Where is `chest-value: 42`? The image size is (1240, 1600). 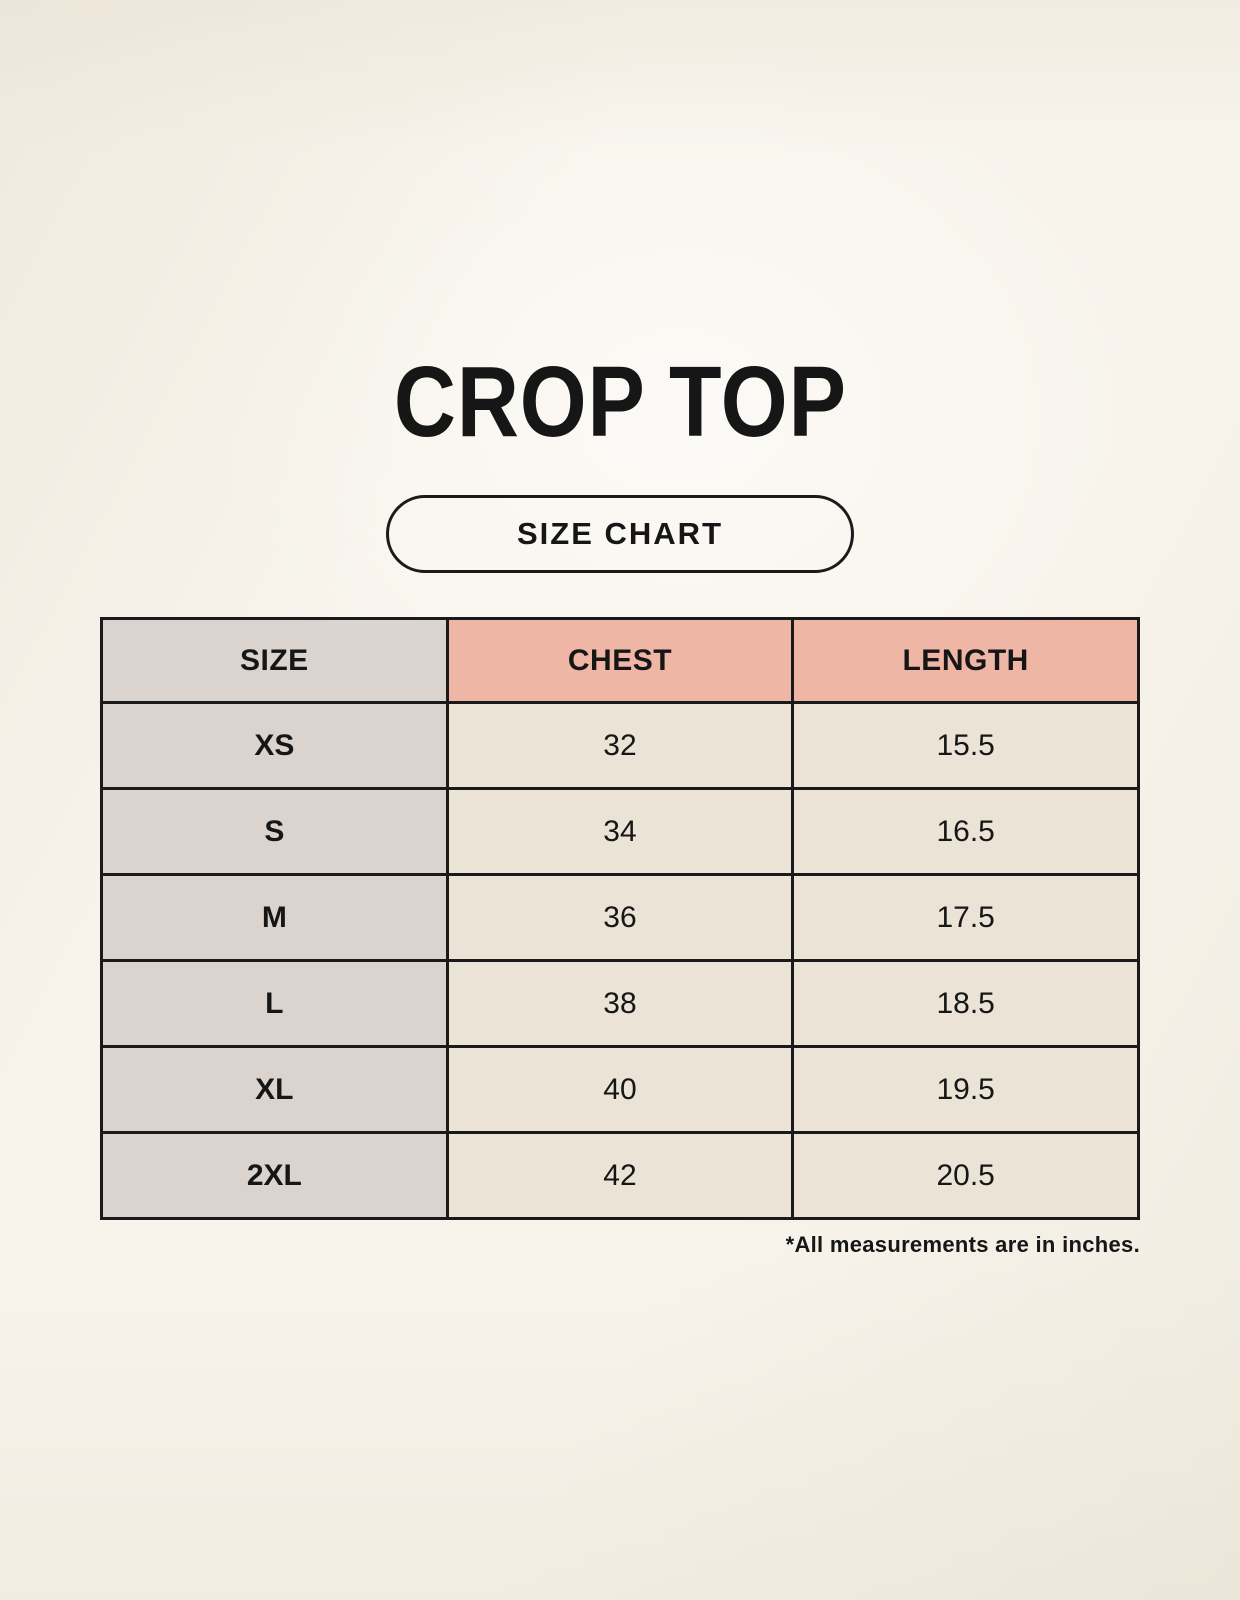
chest-value: 42 is located at coordinates (620, 1175).